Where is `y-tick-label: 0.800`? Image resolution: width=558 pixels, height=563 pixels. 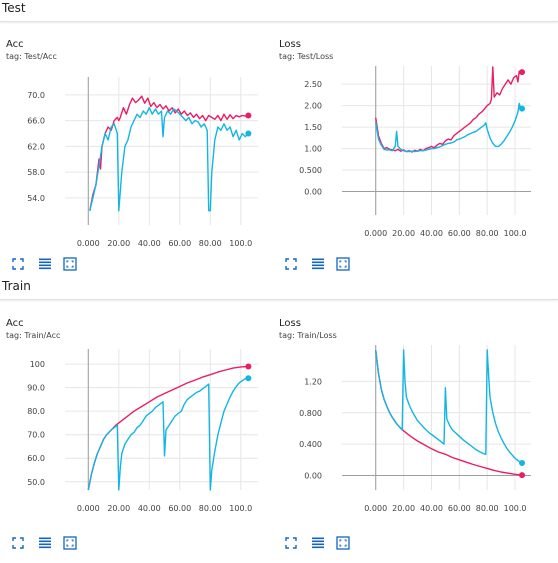
y-tick-label: 0.800 is located at coordinates (310, 413).